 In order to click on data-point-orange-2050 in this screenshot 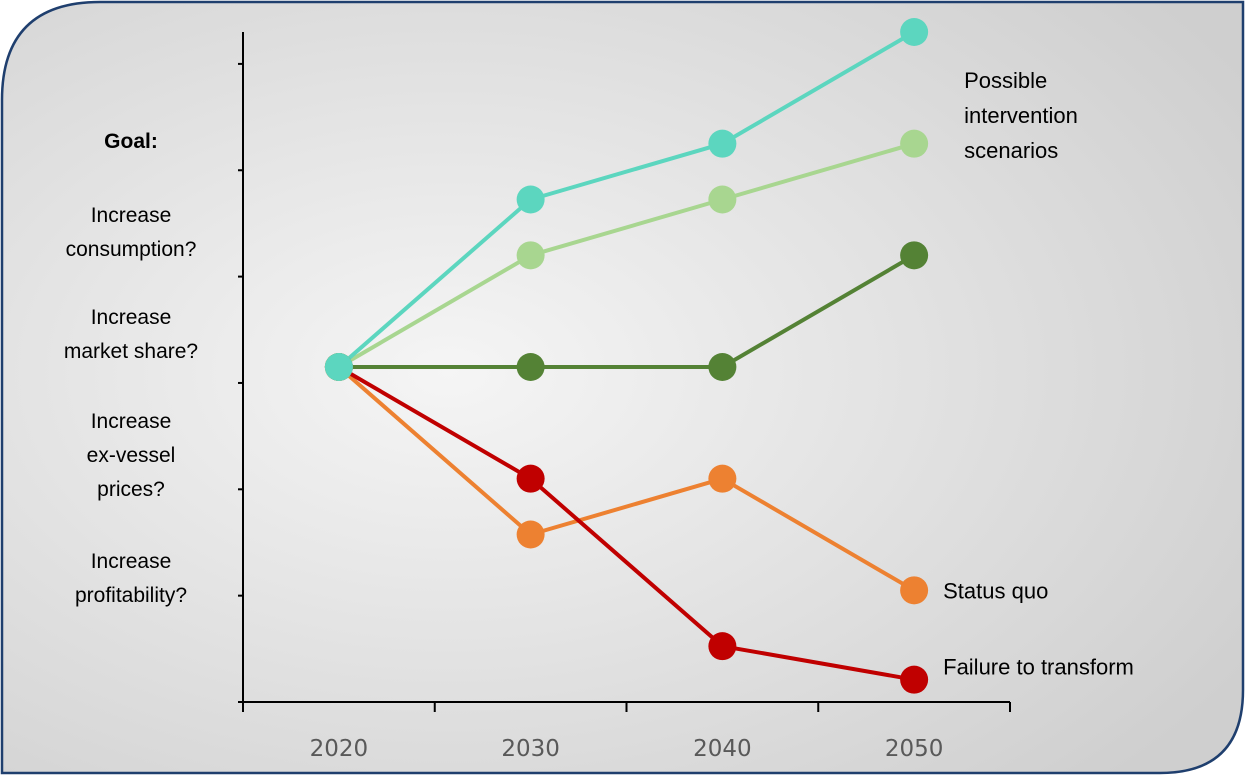, I will do `click(914, 590)`.